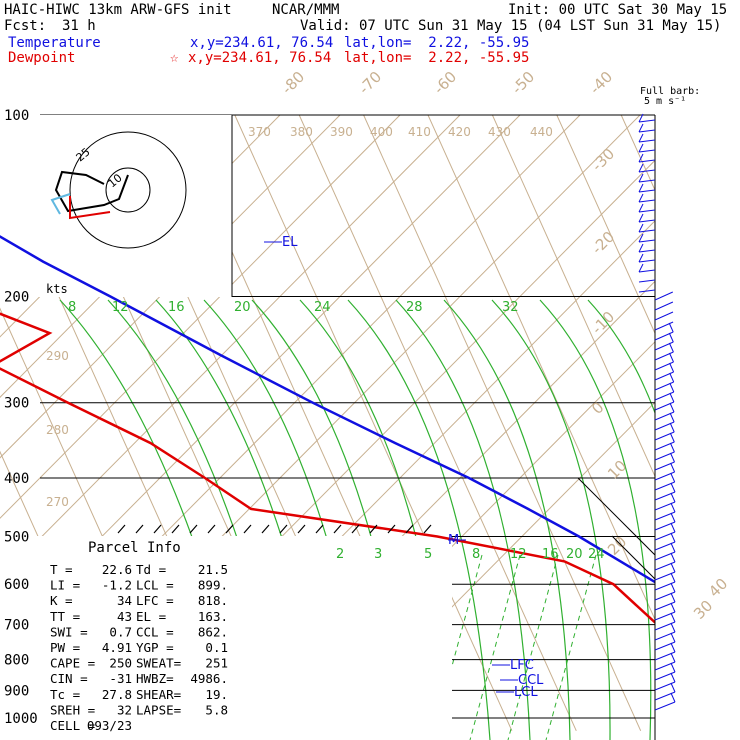 The height and width of the screenshot is (740, 740). I want to click on parcel-info-cell: 32, so click(124, 709).